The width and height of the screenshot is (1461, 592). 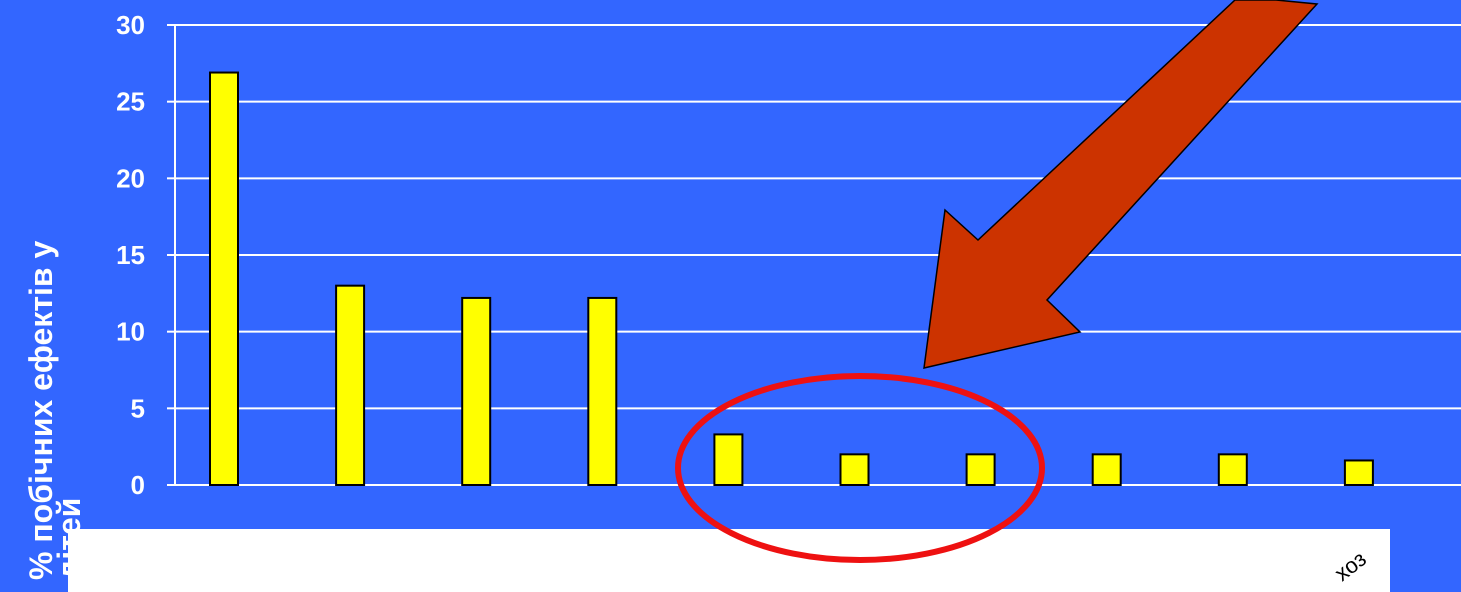 I want to click on red-circle-annotation, so click(x=860, y=468).